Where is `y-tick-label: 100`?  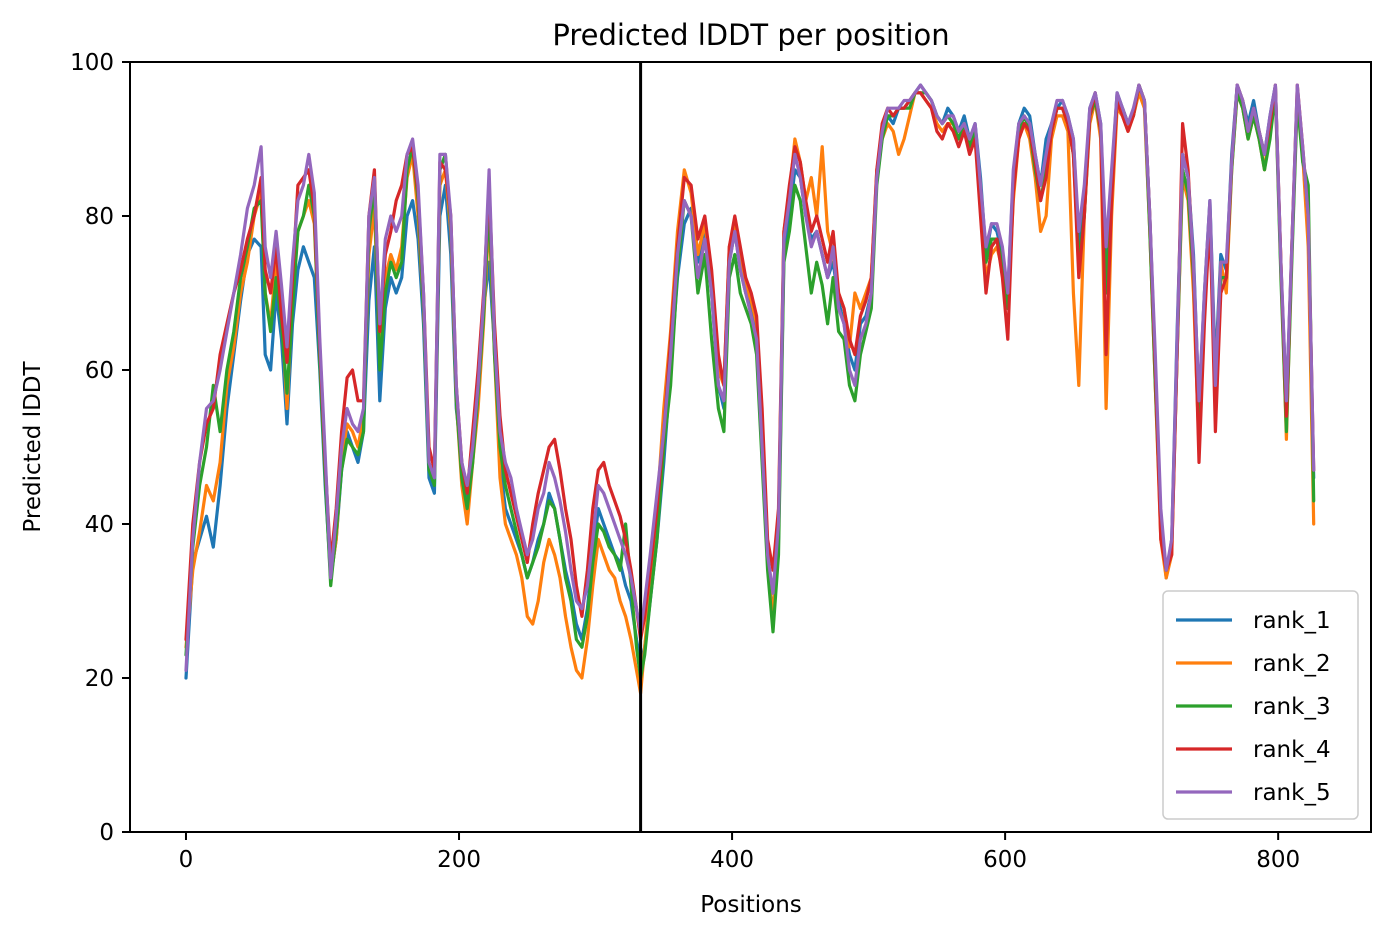
y-tick-label: 100 is located at coordinates (92, 63).